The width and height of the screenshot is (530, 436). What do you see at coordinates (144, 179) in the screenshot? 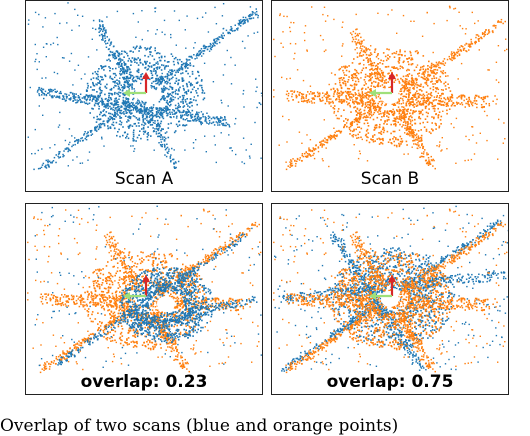
I see `panel-caption: Scan A` at bounding box center [144, 179].